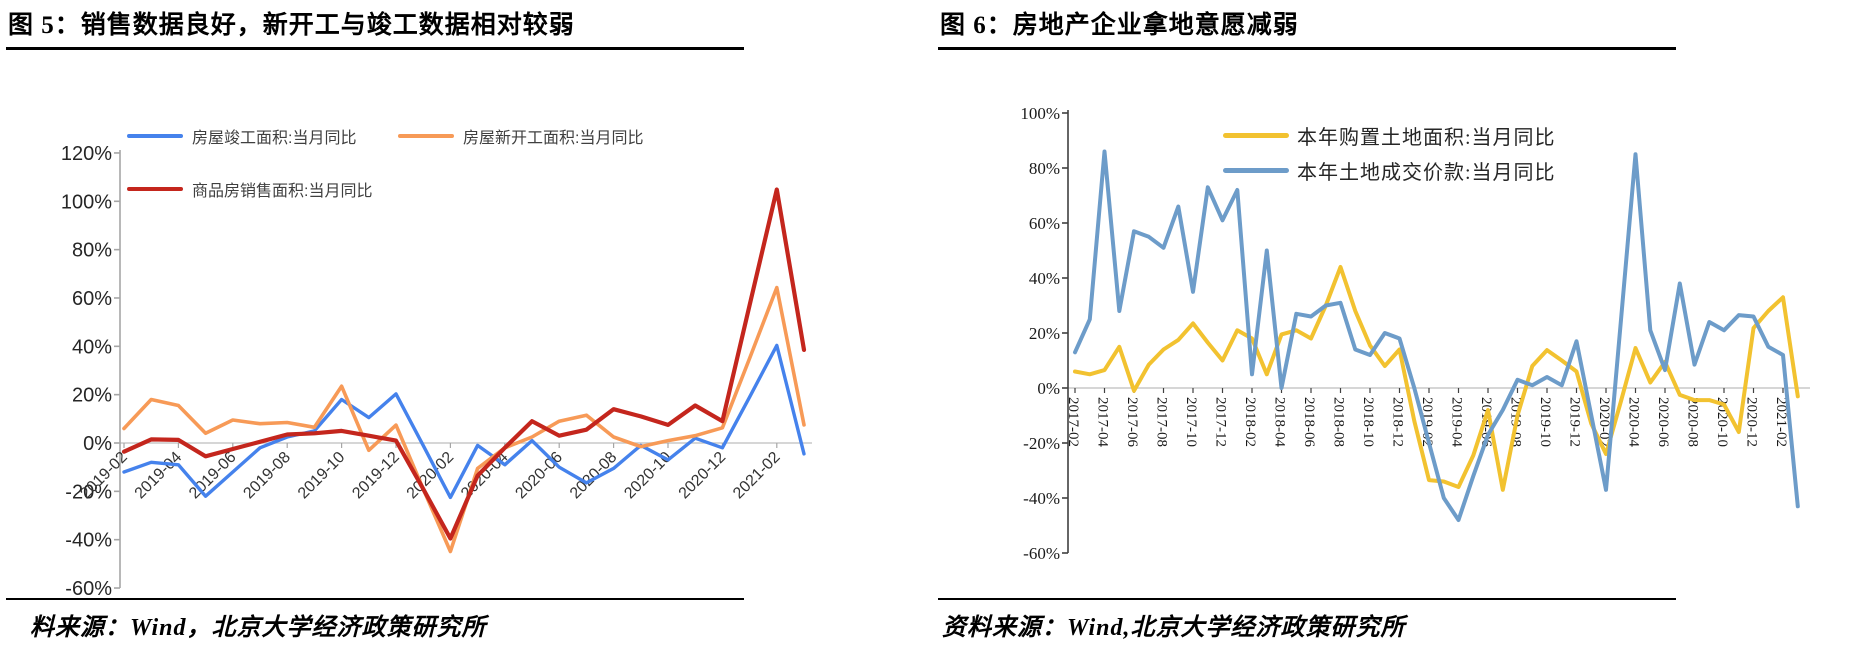 This screenshot has height=666, width=1868. I want to click on x-axis-tick-label: 2018-02, so click(1250, 422).